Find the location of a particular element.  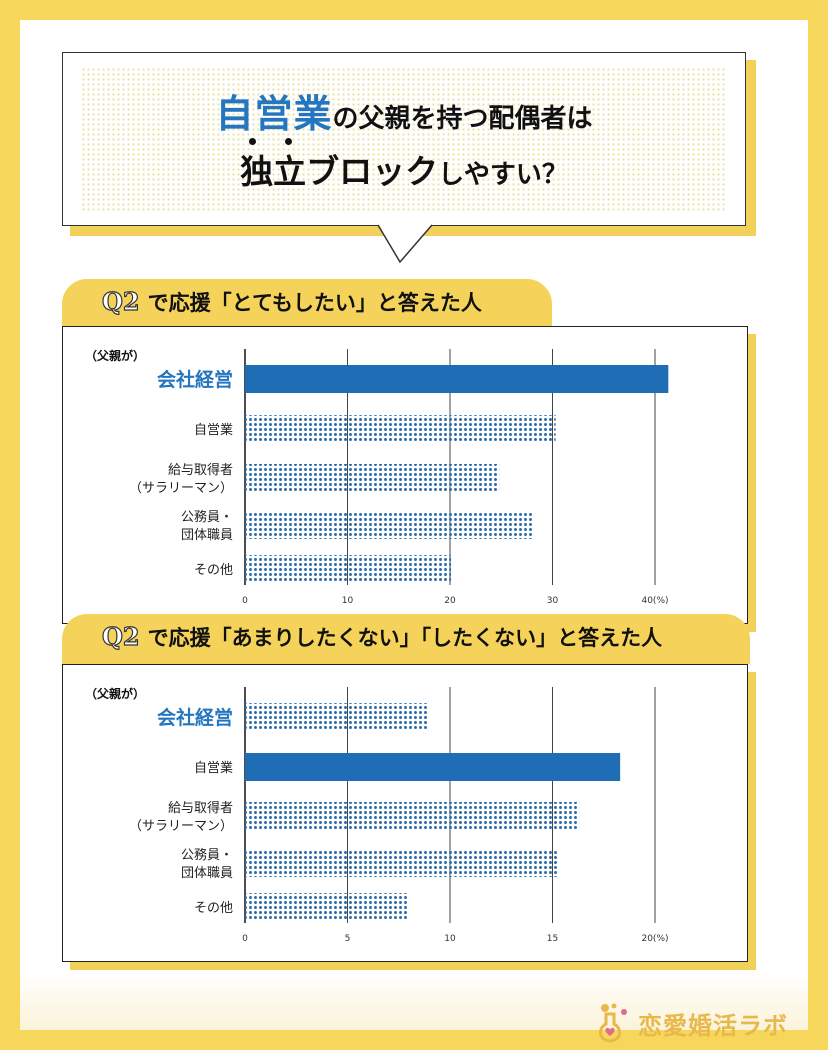

title-line-2: 独立ブロックしやすい？ is located at coordinates (404, 165).